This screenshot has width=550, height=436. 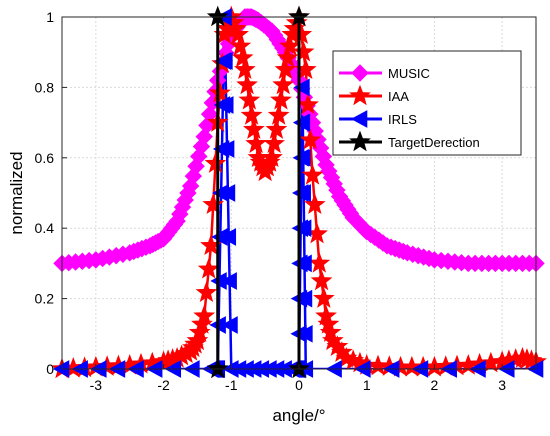 What do you see at coordinates (398, 96) in the screenshot?
I see `legend-label-iaa: IAA` at bounding box center [398, 96].